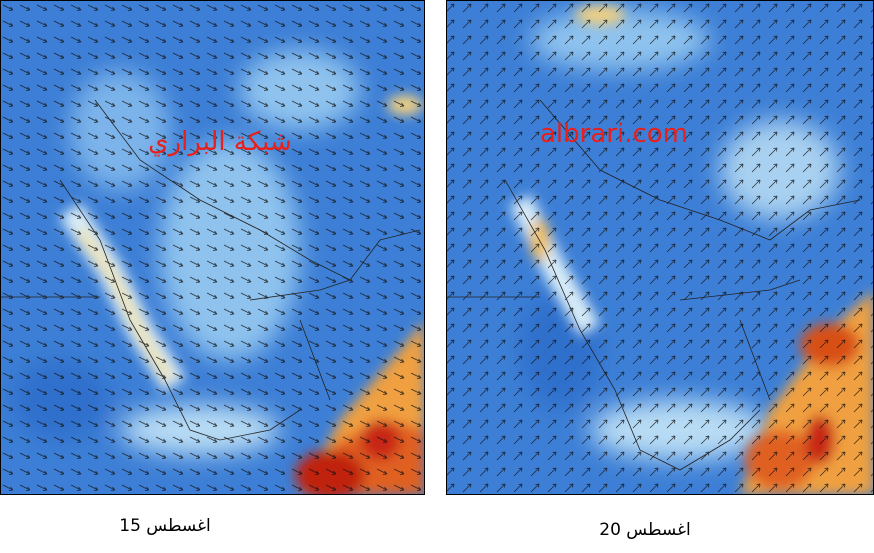 Image resolution: width=874 pixels, height=553 pixels. I want to click on watermark: albrari.com, so click(614, 134).